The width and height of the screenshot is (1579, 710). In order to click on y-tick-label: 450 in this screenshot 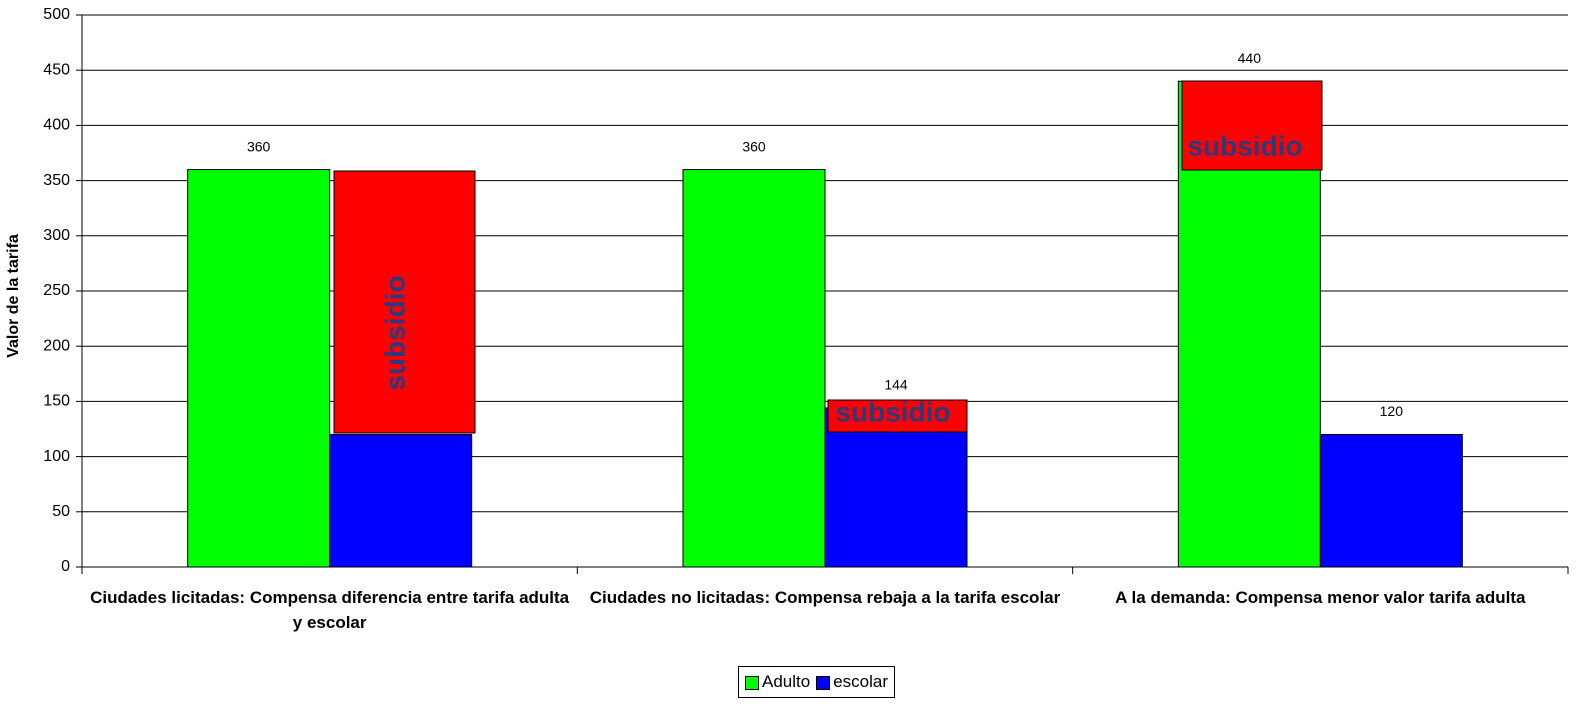, I will do `click(56, 69)`.